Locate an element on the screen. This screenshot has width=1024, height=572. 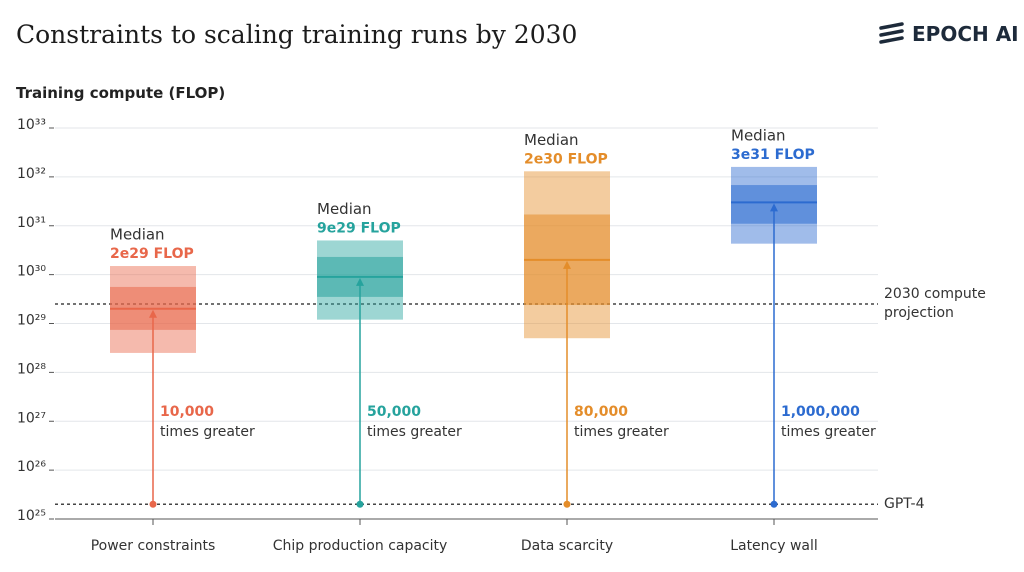
y-tick-label: 10³⁰ is located at coordinates (31, 272).